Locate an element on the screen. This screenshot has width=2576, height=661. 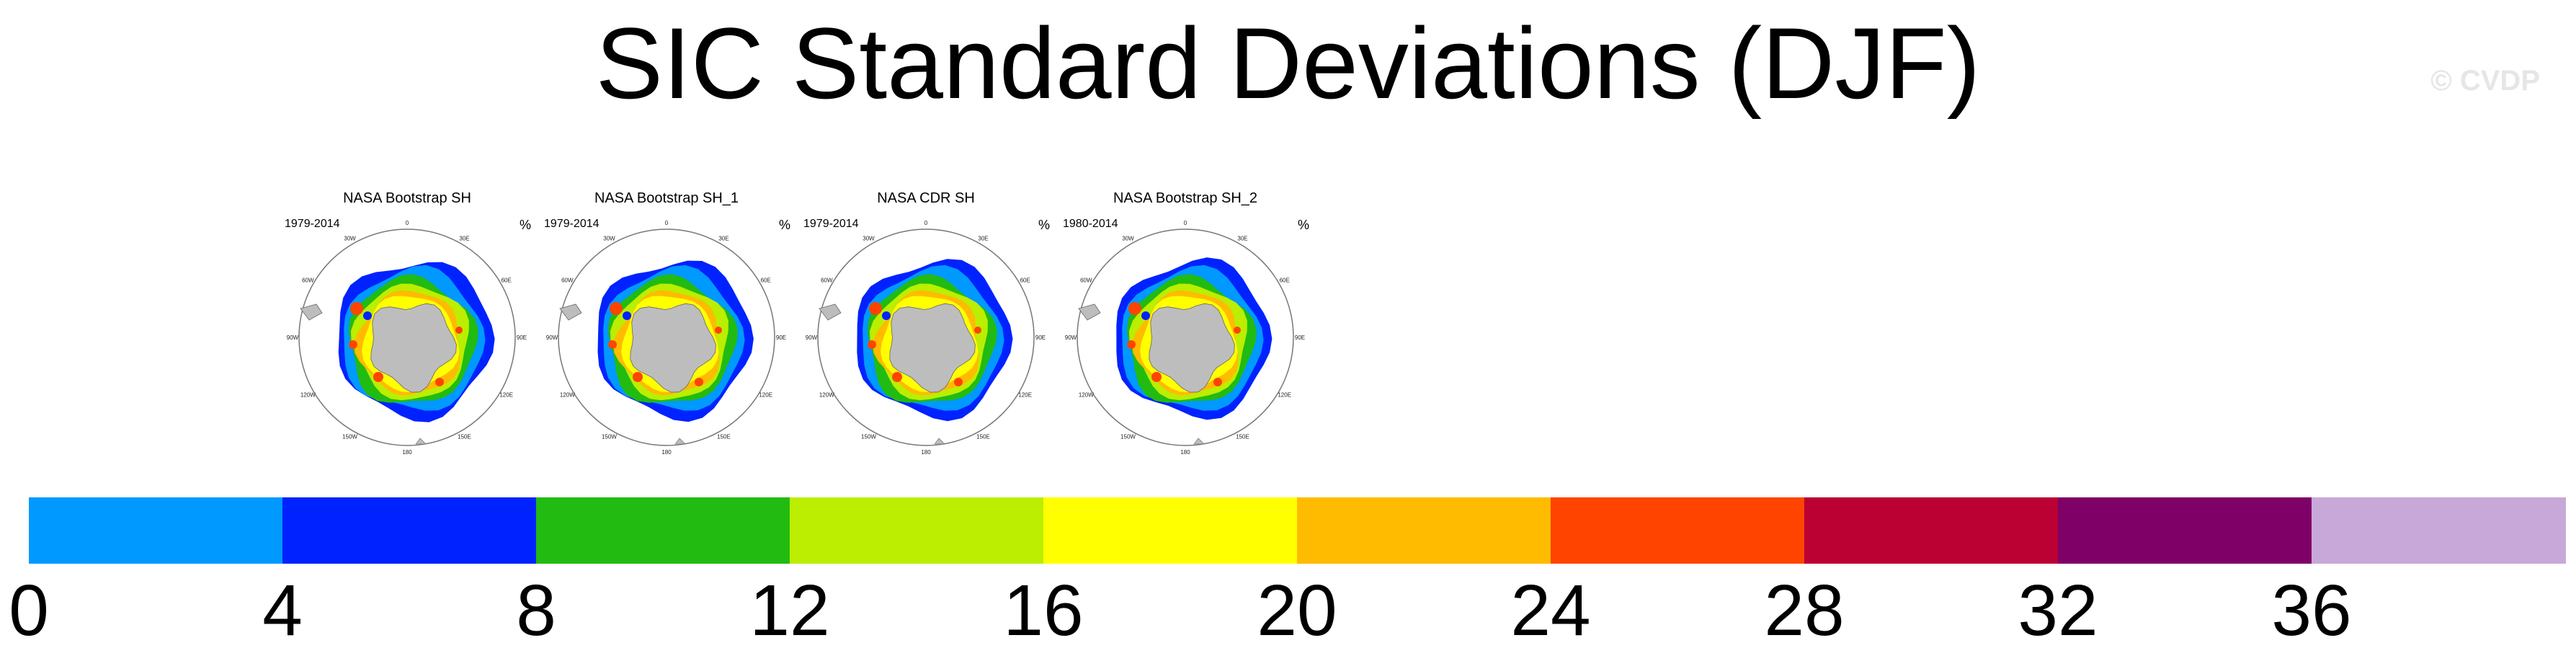
colorbar-label: 4 is located at coordinates (282, 611).